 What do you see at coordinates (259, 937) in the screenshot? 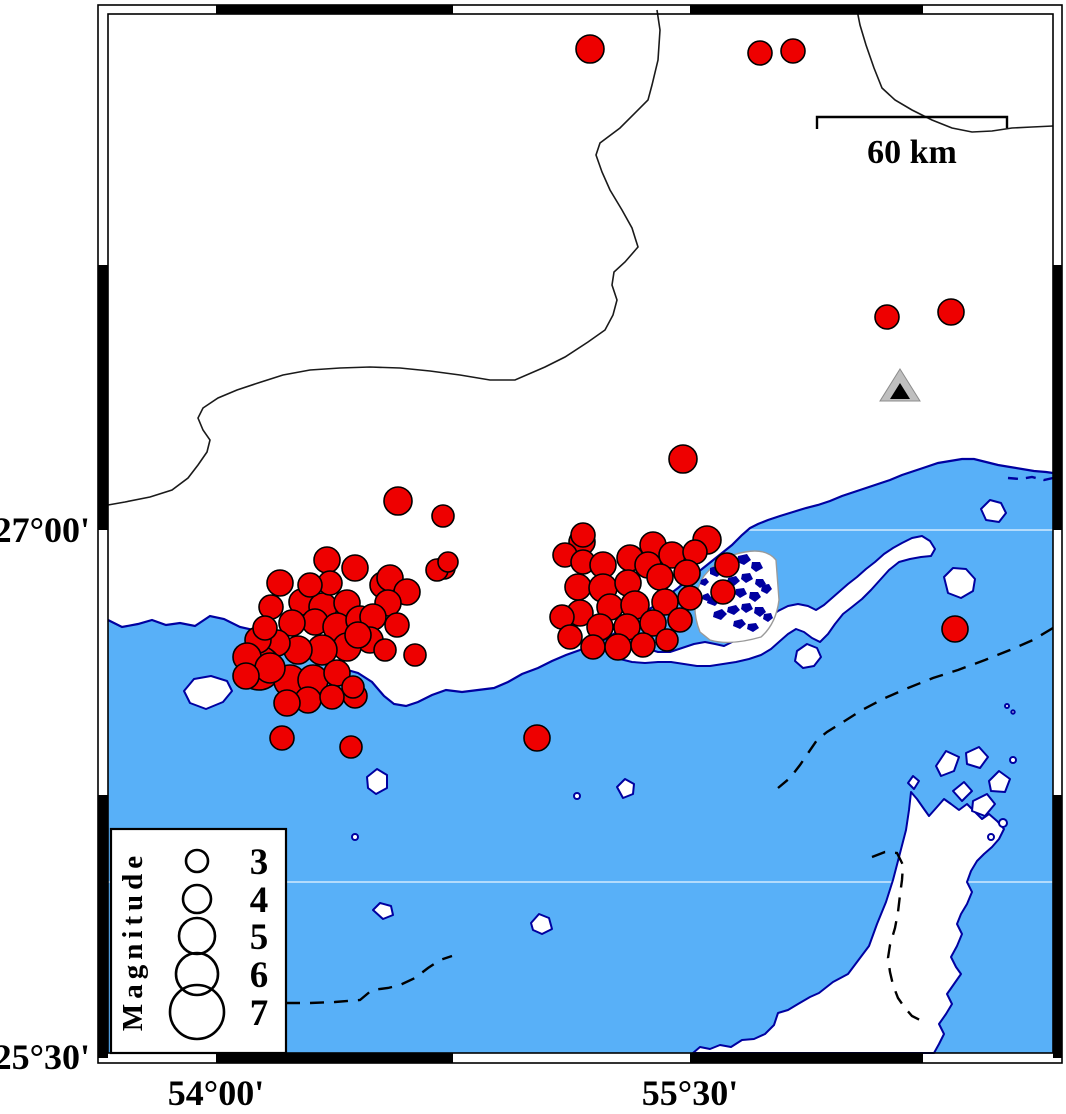
I see `legend-magnitude-value: 5` at bounding box center [259, 937].